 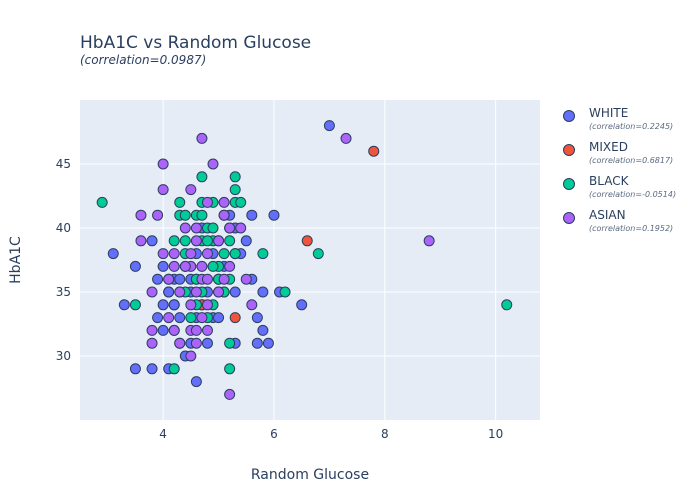 What do you see at coordinates (630, 225) in the screenshot?
I see `legend-item-asian: ASIAN (correlation=0.1952)` at bounding box center [630, 225].